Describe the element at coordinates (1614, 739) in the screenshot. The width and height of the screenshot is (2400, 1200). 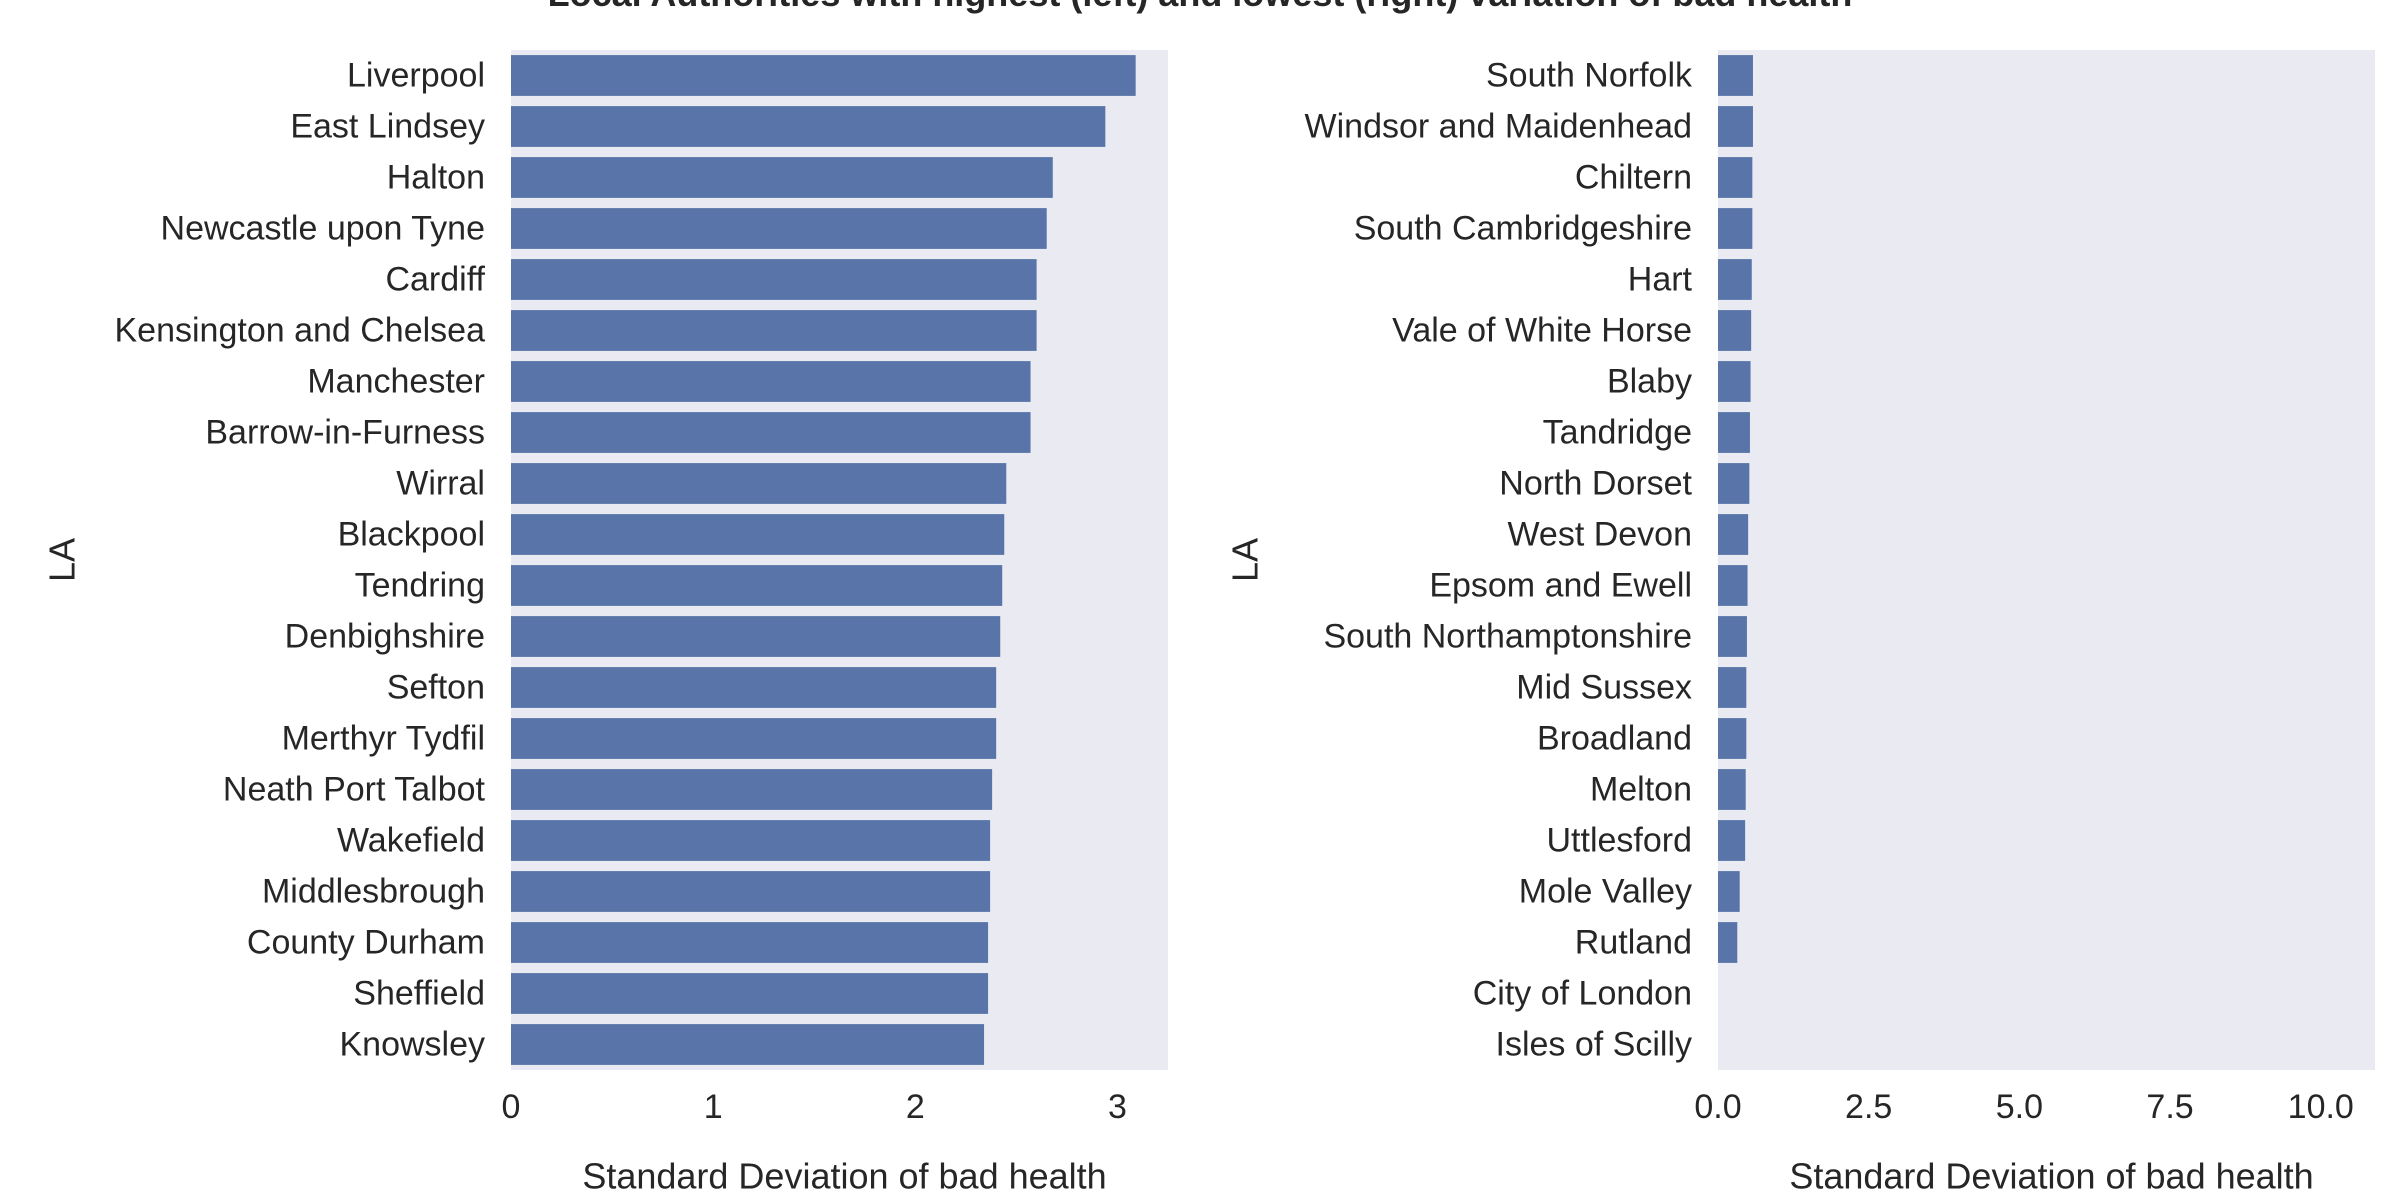
I see `category-label-right-13: Broadland` at that location.